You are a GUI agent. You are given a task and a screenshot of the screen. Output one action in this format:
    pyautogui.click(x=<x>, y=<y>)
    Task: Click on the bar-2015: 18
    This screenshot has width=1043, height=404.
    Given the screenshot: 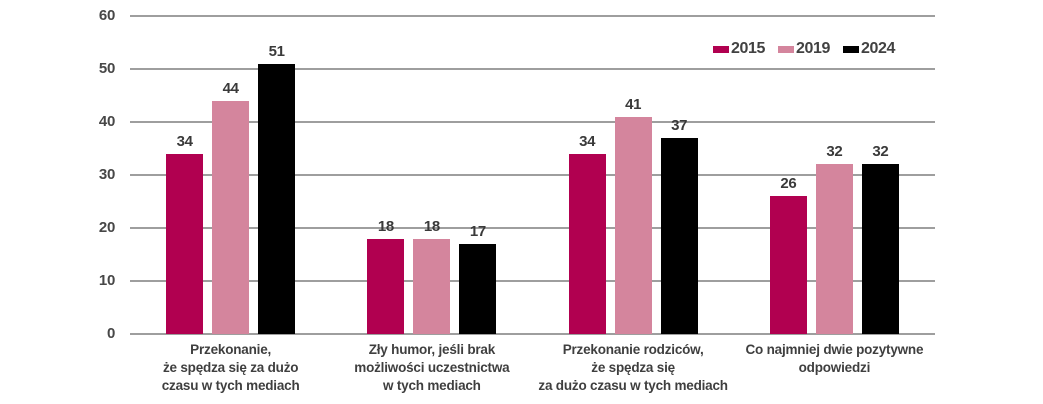 What is the action you would take?
    pyautogui.click(x=386, y=276)
    